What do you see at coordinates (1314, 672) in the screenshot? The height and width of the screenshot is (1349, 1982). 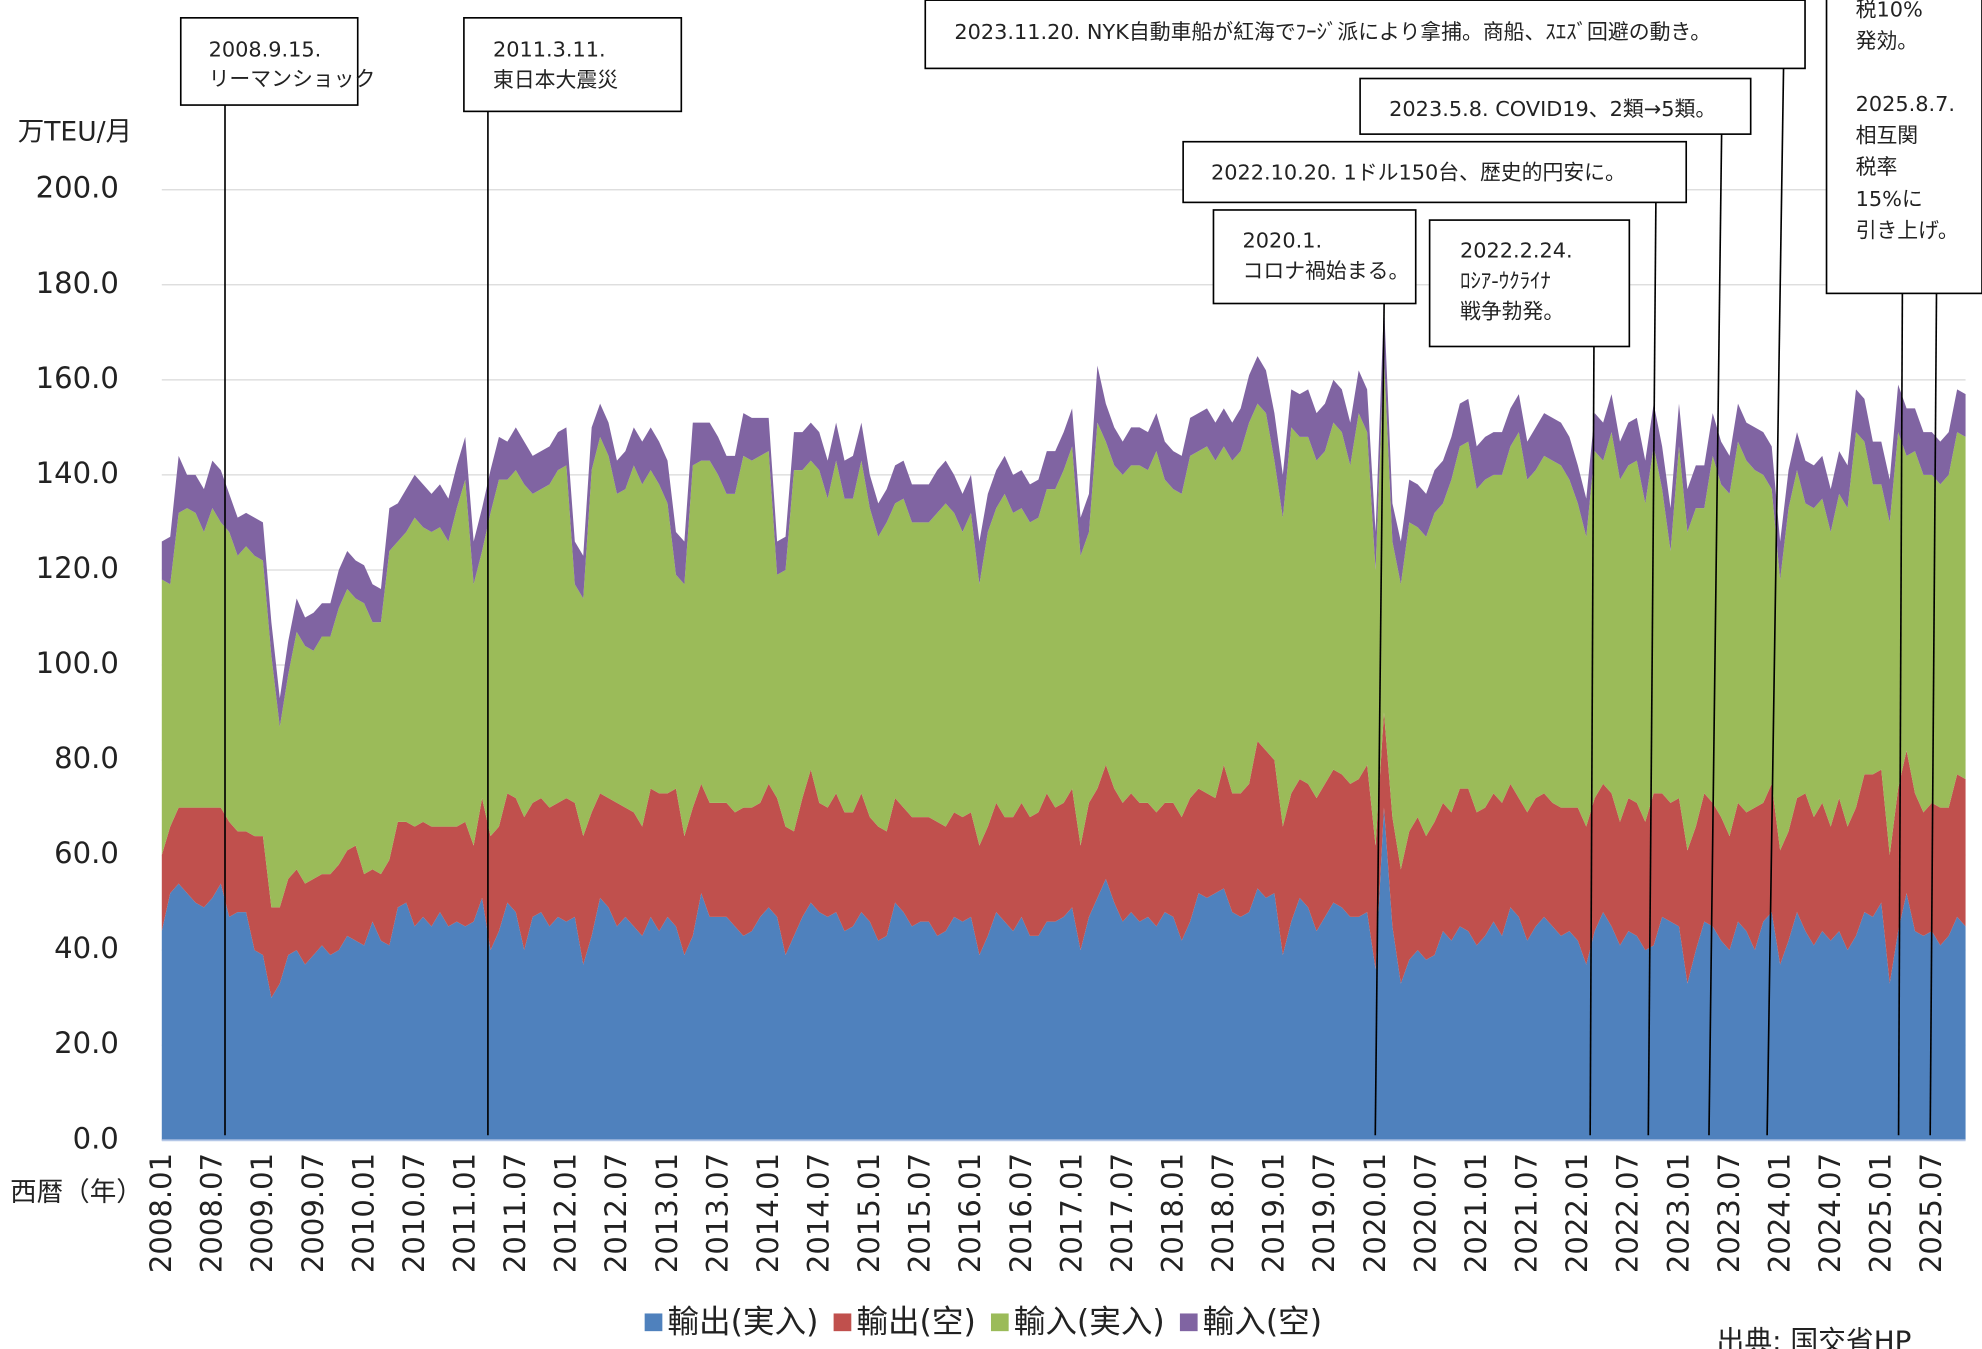 I see `annotation: 2020.1. コロナ禍始まる。` at bounding box center [1314, 672].